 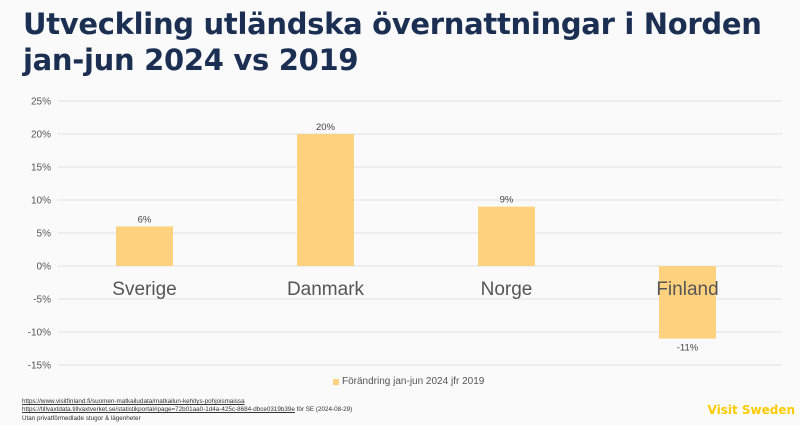 I want to click on category-label: Sverige, so click(x=144, y=289).